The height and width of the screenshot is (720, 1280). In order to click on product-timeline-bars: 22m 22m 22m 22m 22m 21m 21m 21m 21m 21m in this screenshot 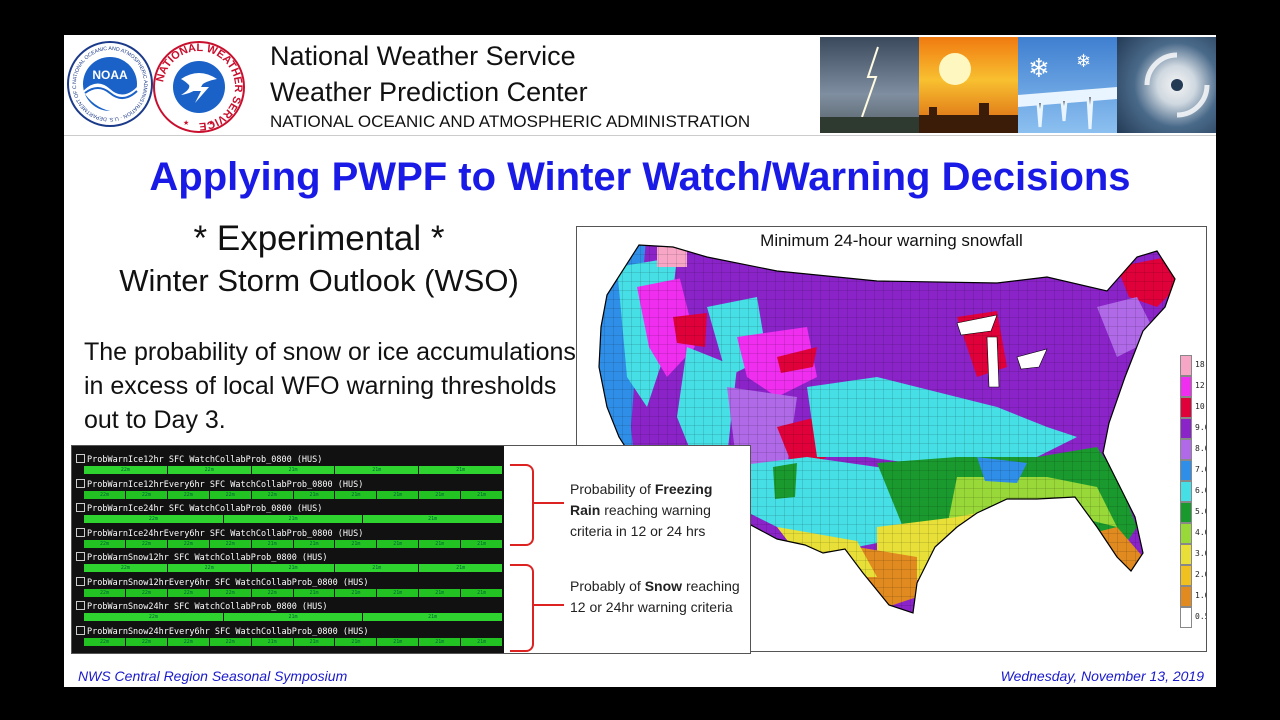, I will do `click(293, 592)`.